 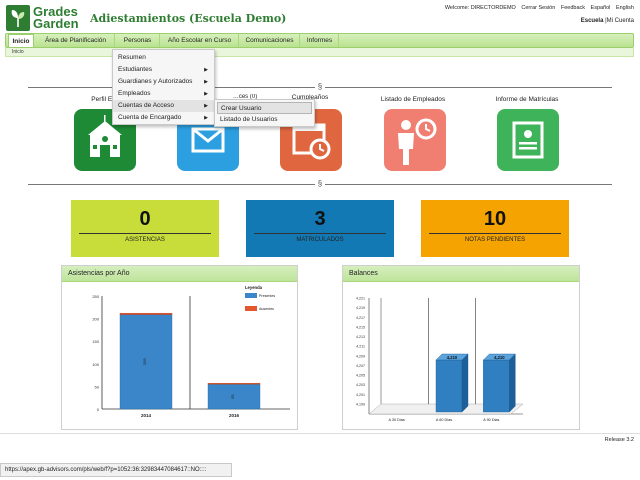 What do you see at coordinates (360, 356) in the screenshot?
I see `y-tick-label: 4,209` at bounding box center [360, 356].